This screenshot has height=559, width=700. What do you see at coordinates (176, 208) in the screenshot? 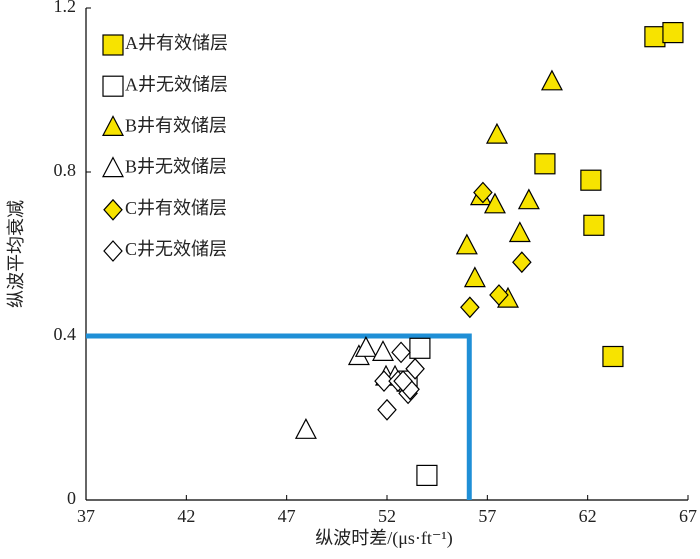
I see `legend-label: C井有效储层` at bounding box center [176, 208].